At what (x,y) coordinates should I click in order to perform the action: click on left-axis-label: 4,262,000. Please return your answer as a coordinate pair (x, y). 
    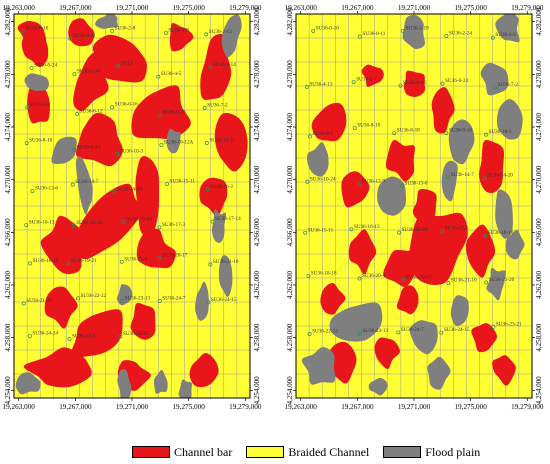
    Looking at the image, I should click on (290, 284).